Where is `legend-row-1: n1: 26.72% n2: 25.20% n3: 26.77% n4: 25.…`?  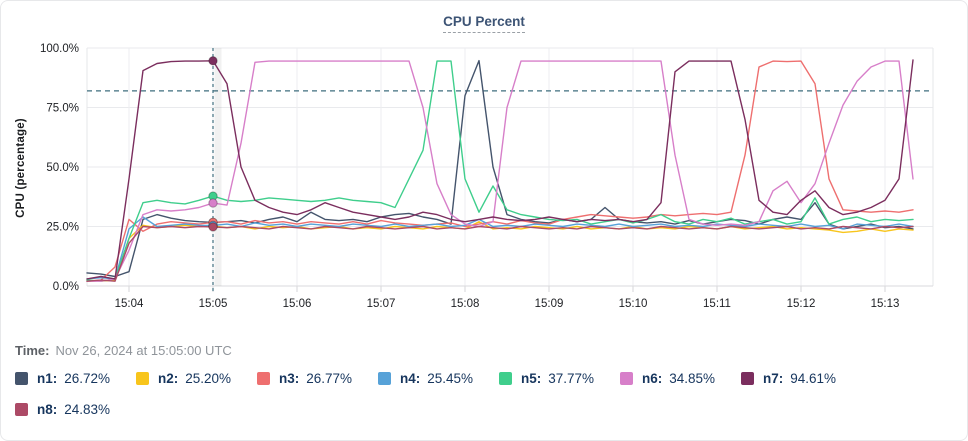 legend-row-1: n1: 26.72% n2: 25.20% n3: 26.77% n4: 25.… is located at coordinates (491, 378).